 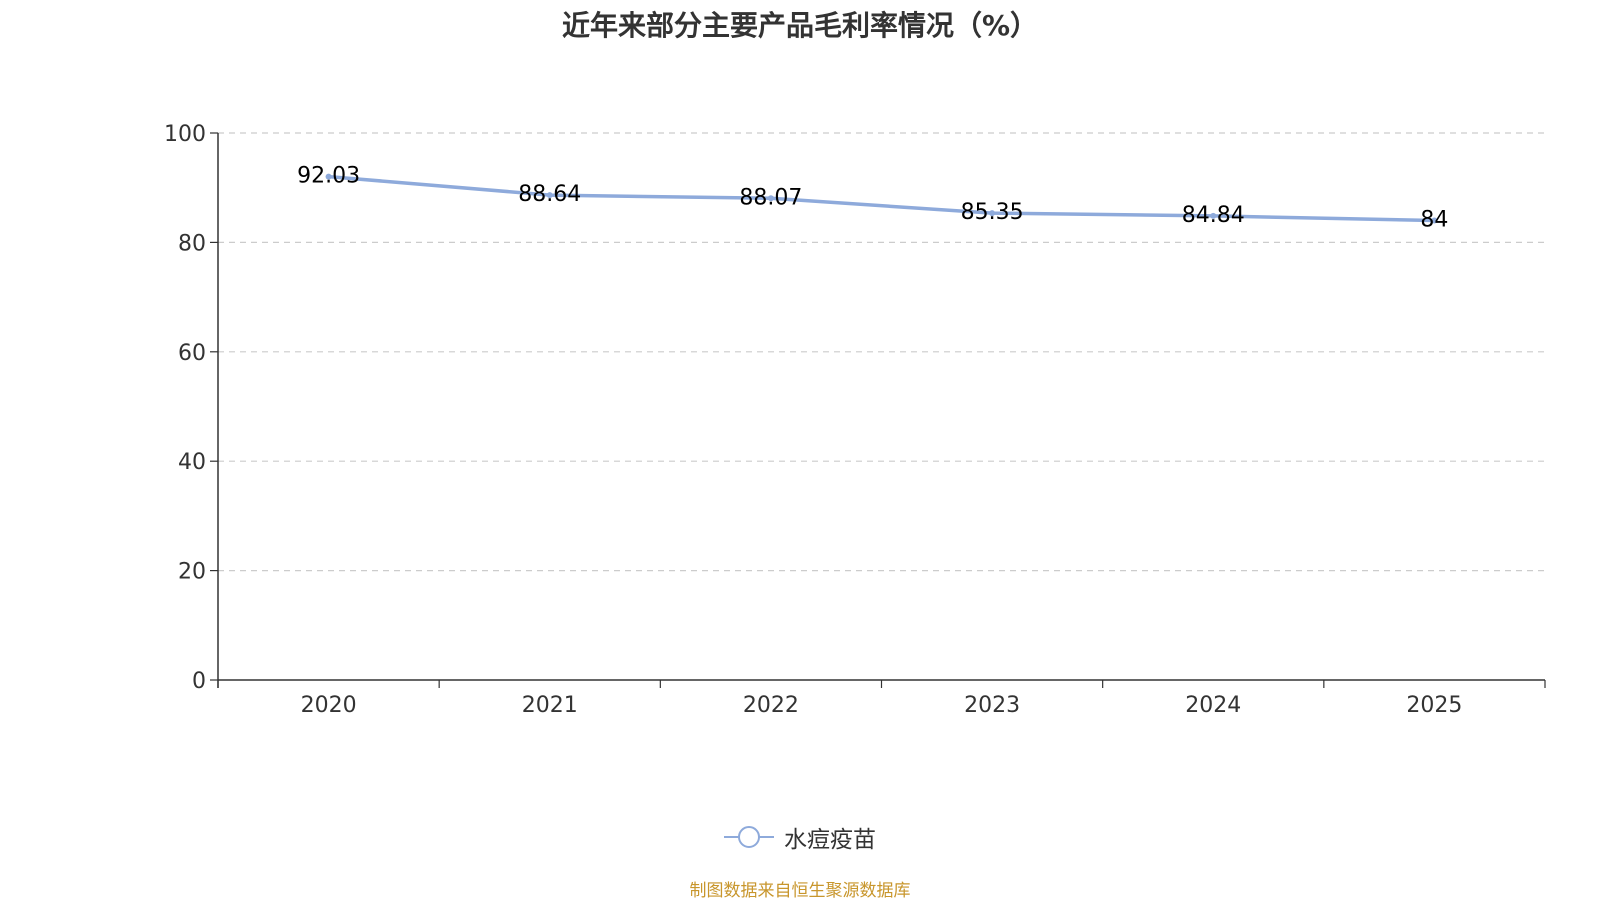 I want to click on data-label: 92.03, so click(x=328, y=176).